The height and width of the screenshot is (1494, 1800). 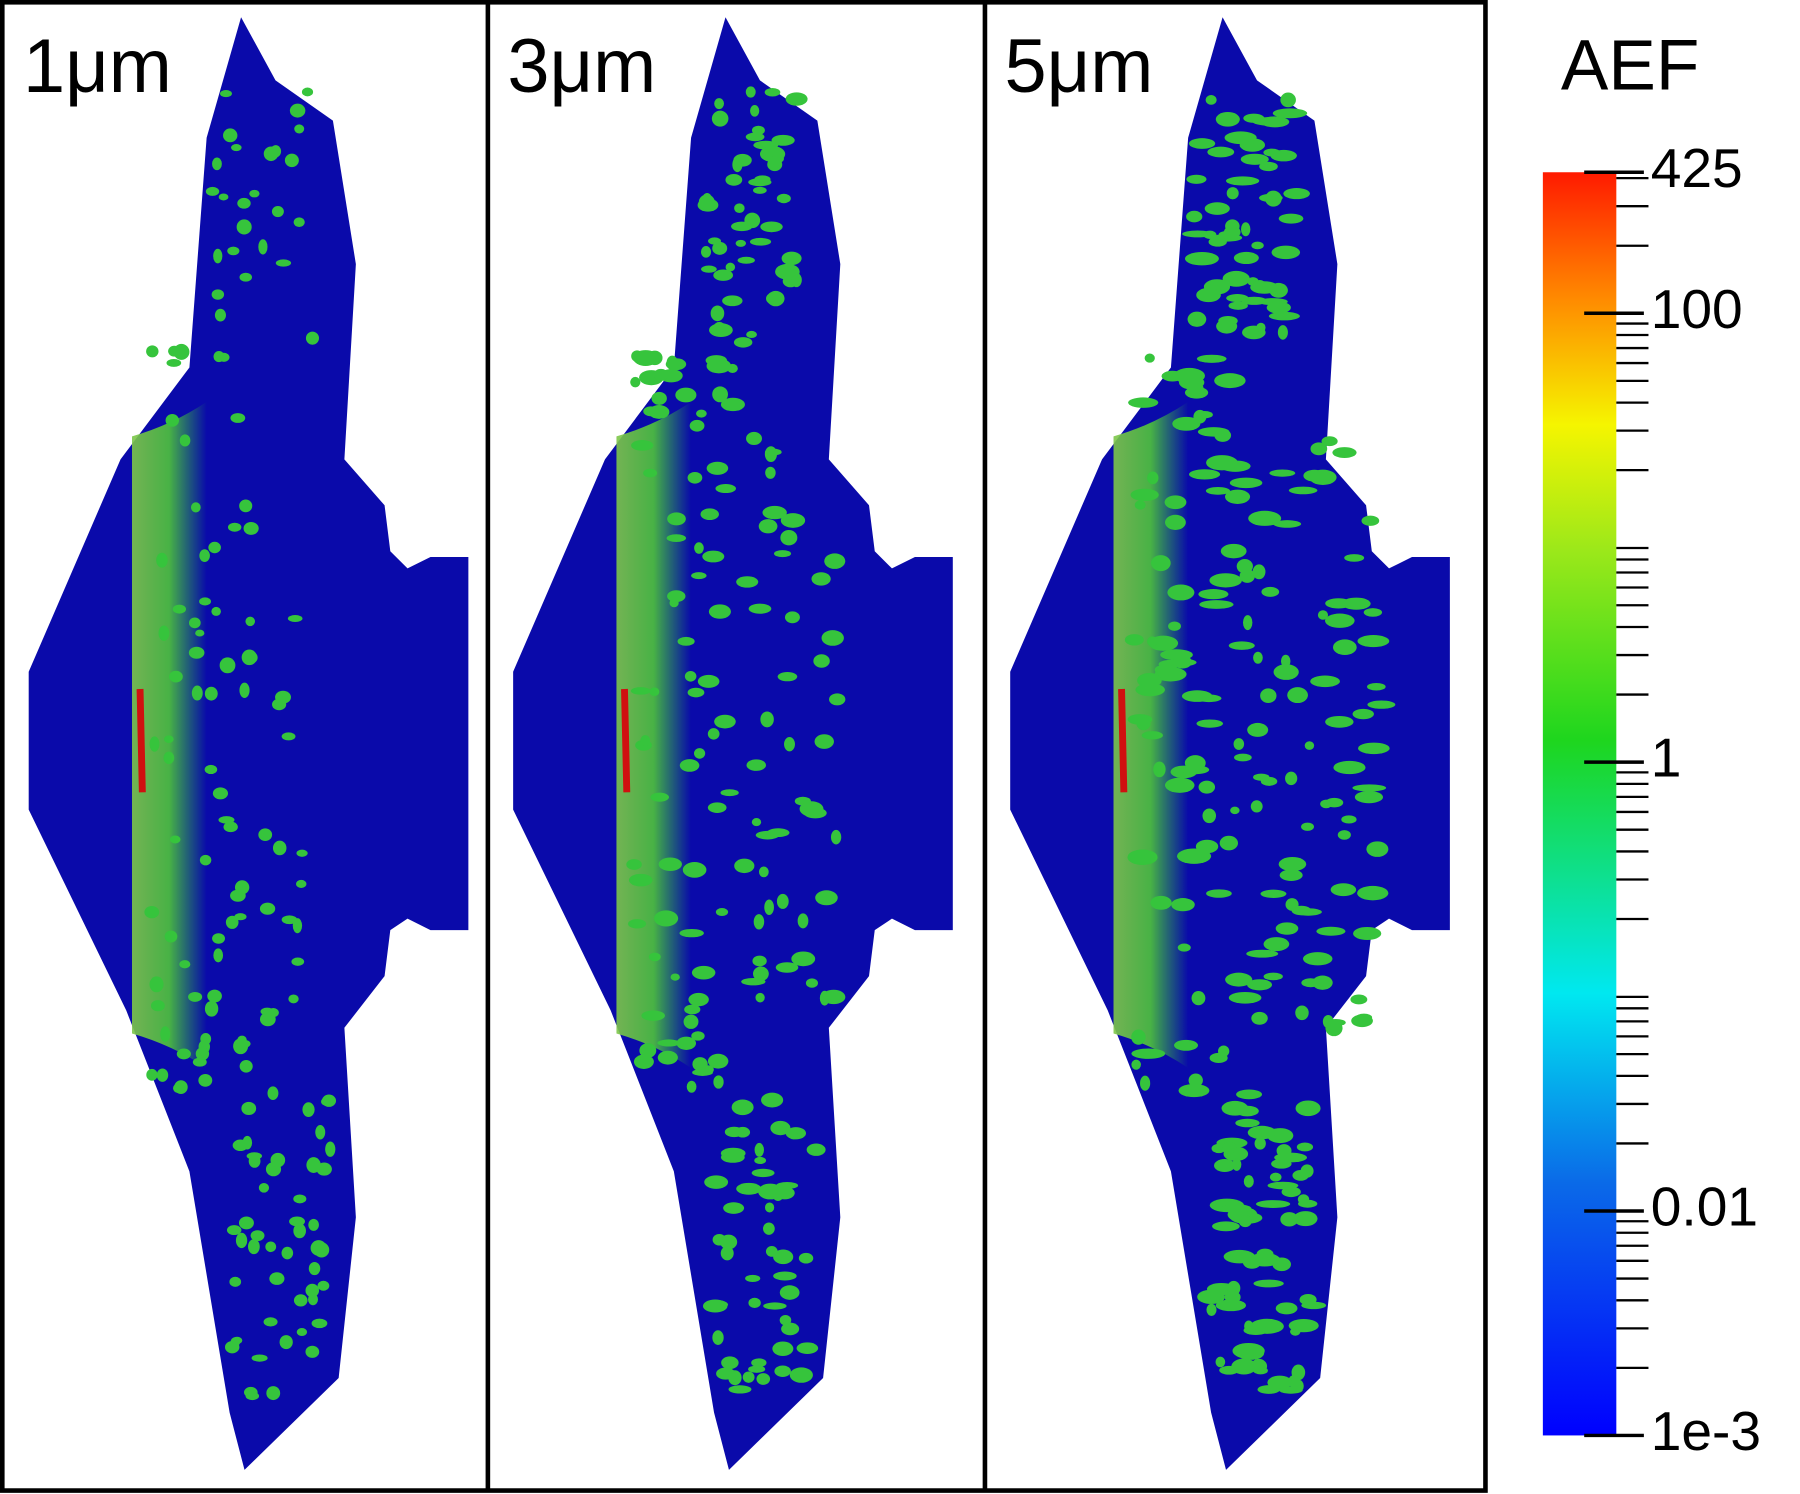 What do you see at coordinates (1579, 804) in the screenshot?
I see `colorbar` at bounding box center [1579, 804].